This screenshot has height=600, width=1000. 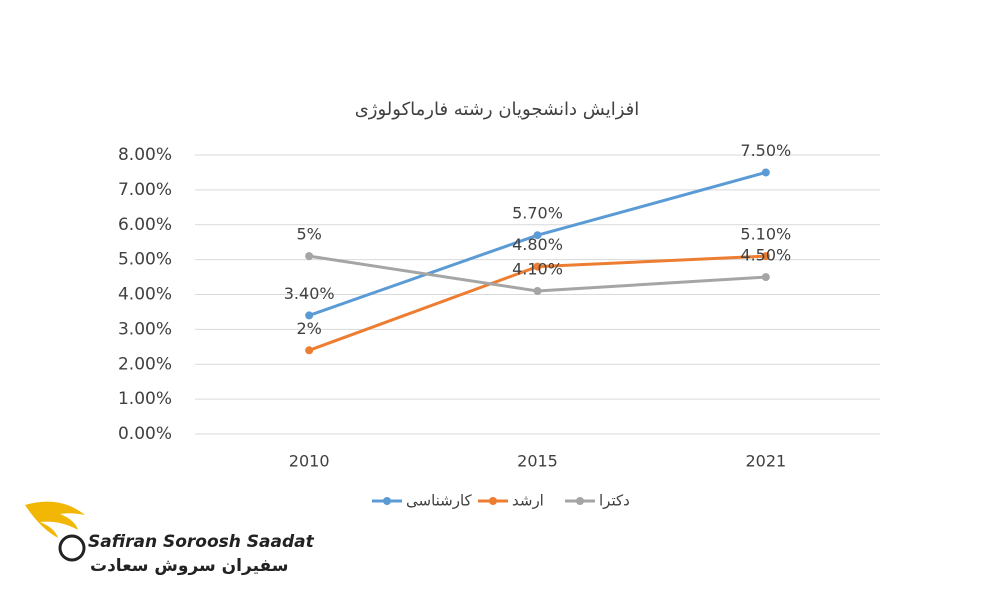 What do you see at coordinates (309, 293) in the screenshot?
I see `data-label: 3.40%` at bounding box center [309, 293].